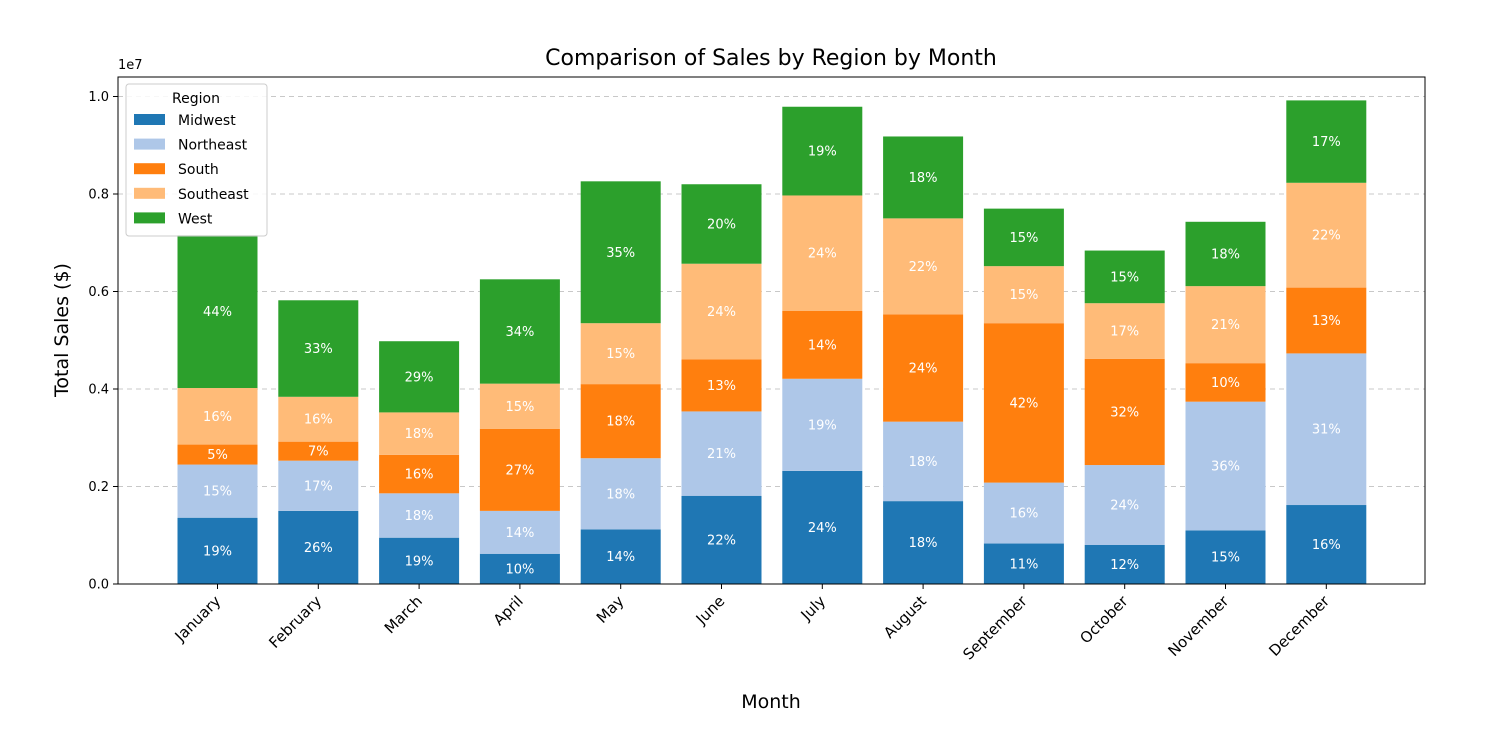  What do you see at coordinates (207, 121) in the screenshot?
I see `legend-label-midwest: Midwest` at bounding box center [207, 121].